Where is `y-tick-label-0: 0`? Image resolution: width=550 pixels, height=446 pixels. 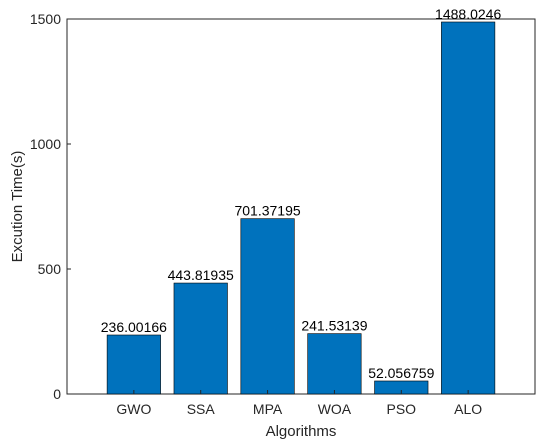 y-tick-label-0: 0 is located at coordinates (57, 394).